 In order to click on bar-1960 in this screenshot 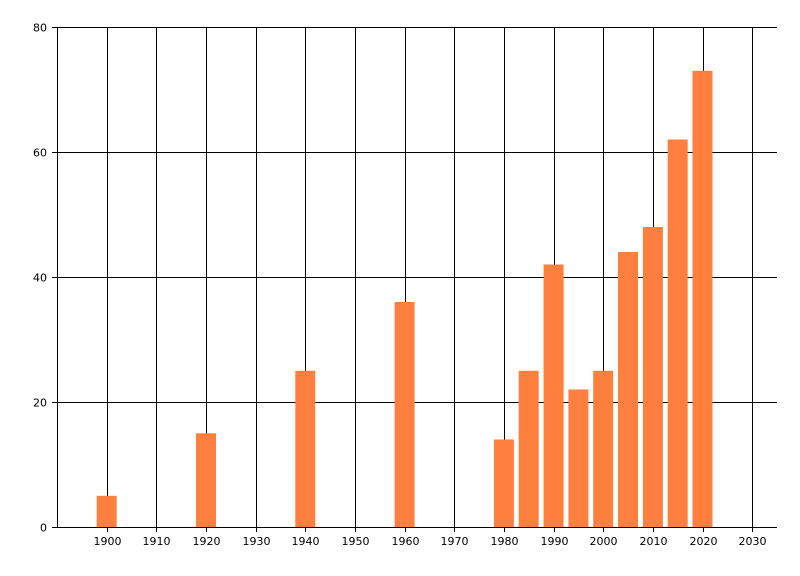, I will do `click(404, 414)`.